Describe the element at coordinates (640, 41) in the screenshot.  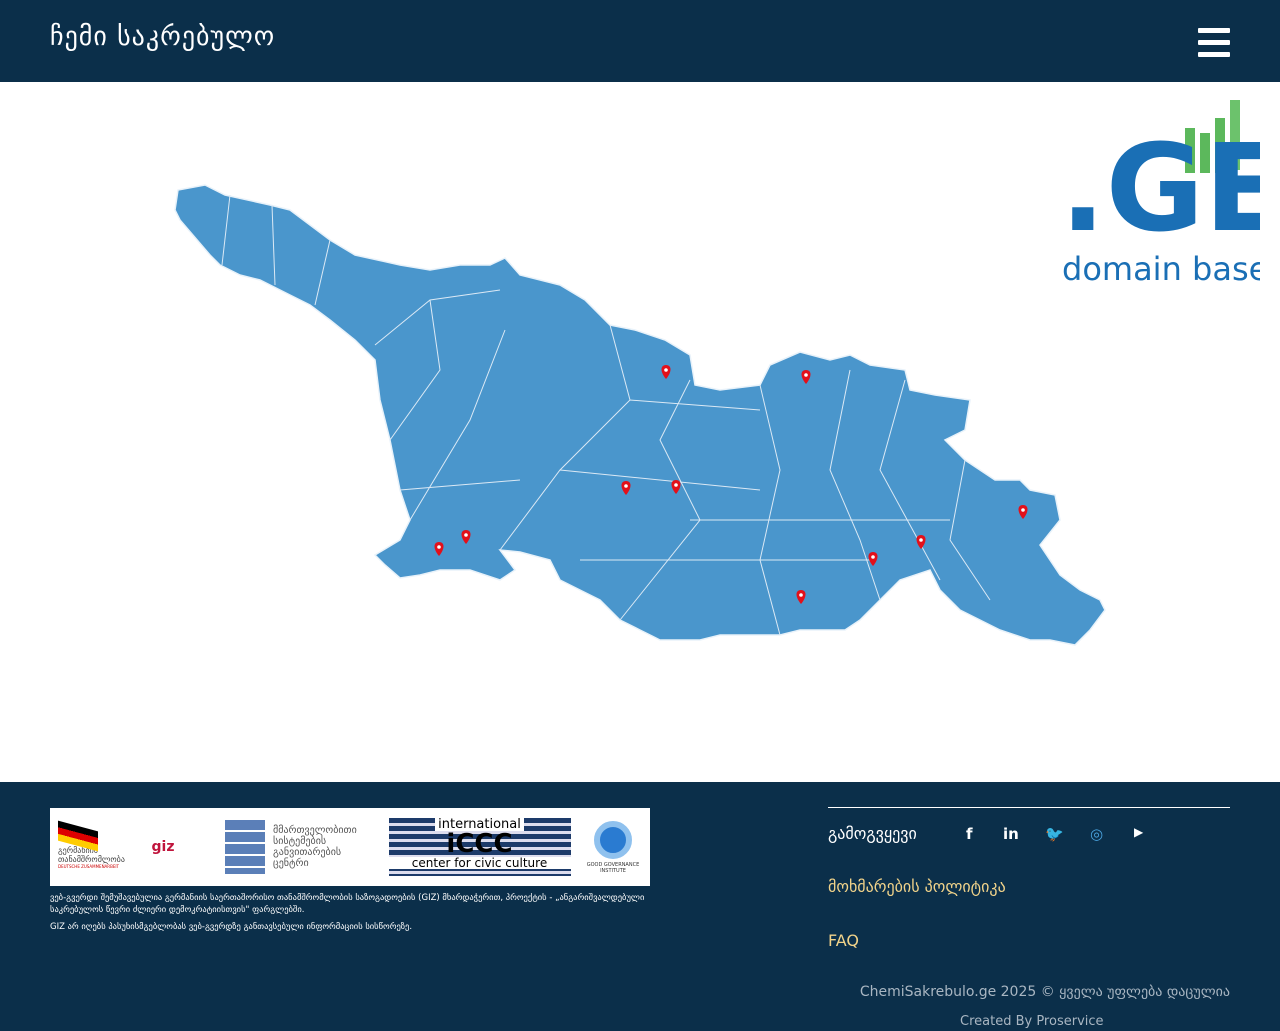
I see `header: ჩემი საკრებულო` at that location.